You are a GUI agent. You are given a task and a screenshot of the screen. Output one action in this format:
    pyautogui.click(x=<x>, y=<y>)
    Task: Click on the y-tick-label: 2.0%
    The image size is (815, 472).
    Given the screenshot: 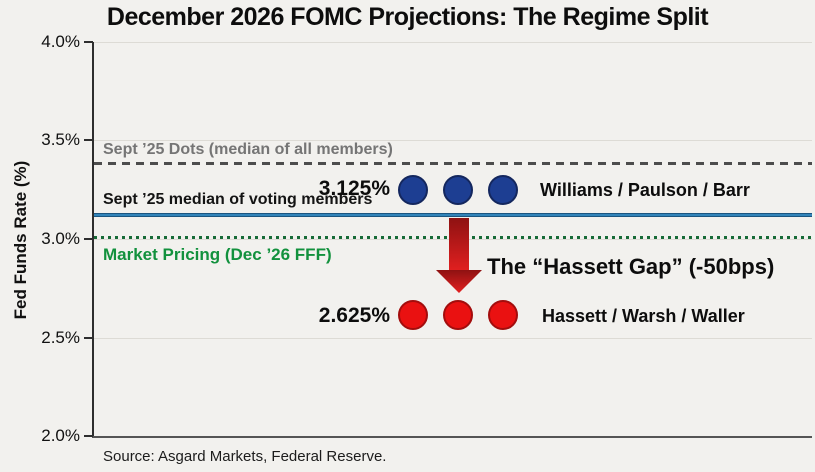 What is the action you would take?
    pyautogui.click(x=60, y=435)
    